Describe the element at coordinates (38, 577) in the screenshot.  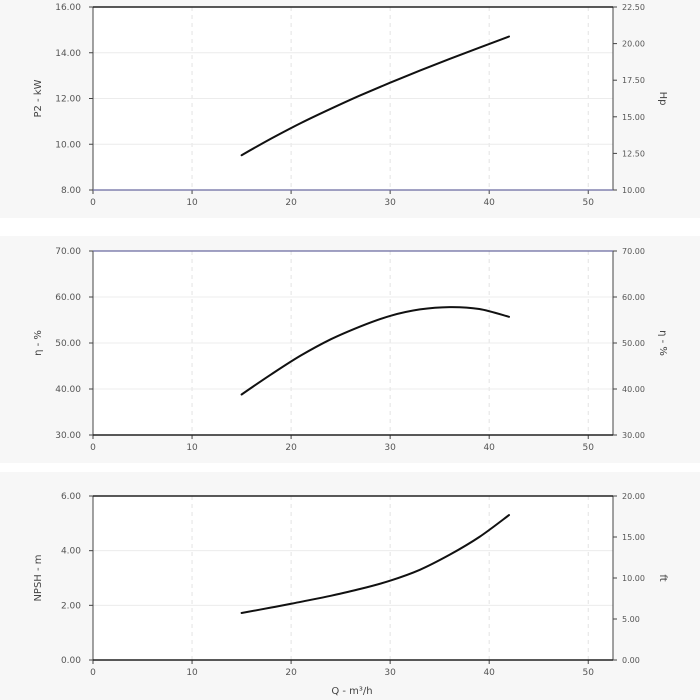
I see `y-axis-title: NPSH - m` at that location.